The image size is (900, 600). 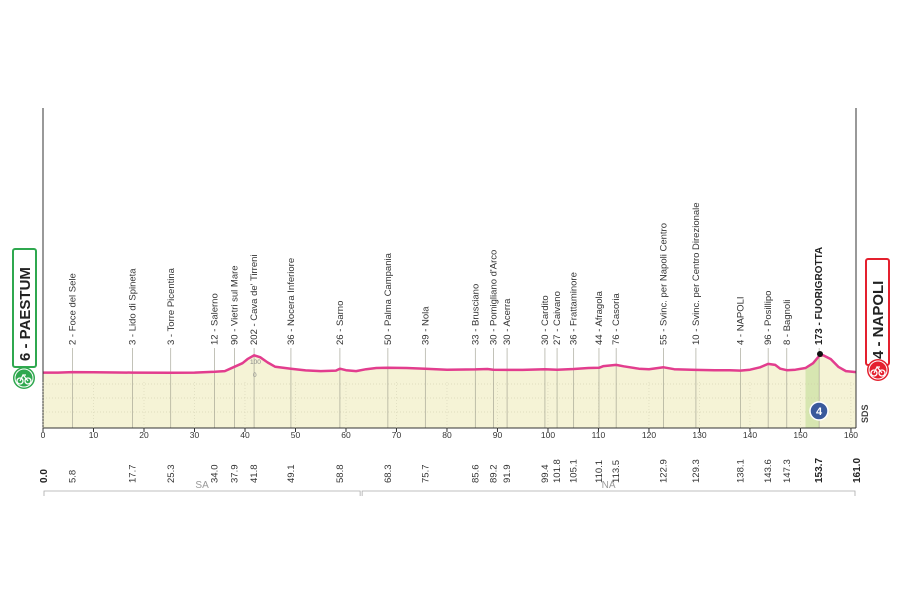 I want to click on finish-bike-icon, so click(x=878, y=370).